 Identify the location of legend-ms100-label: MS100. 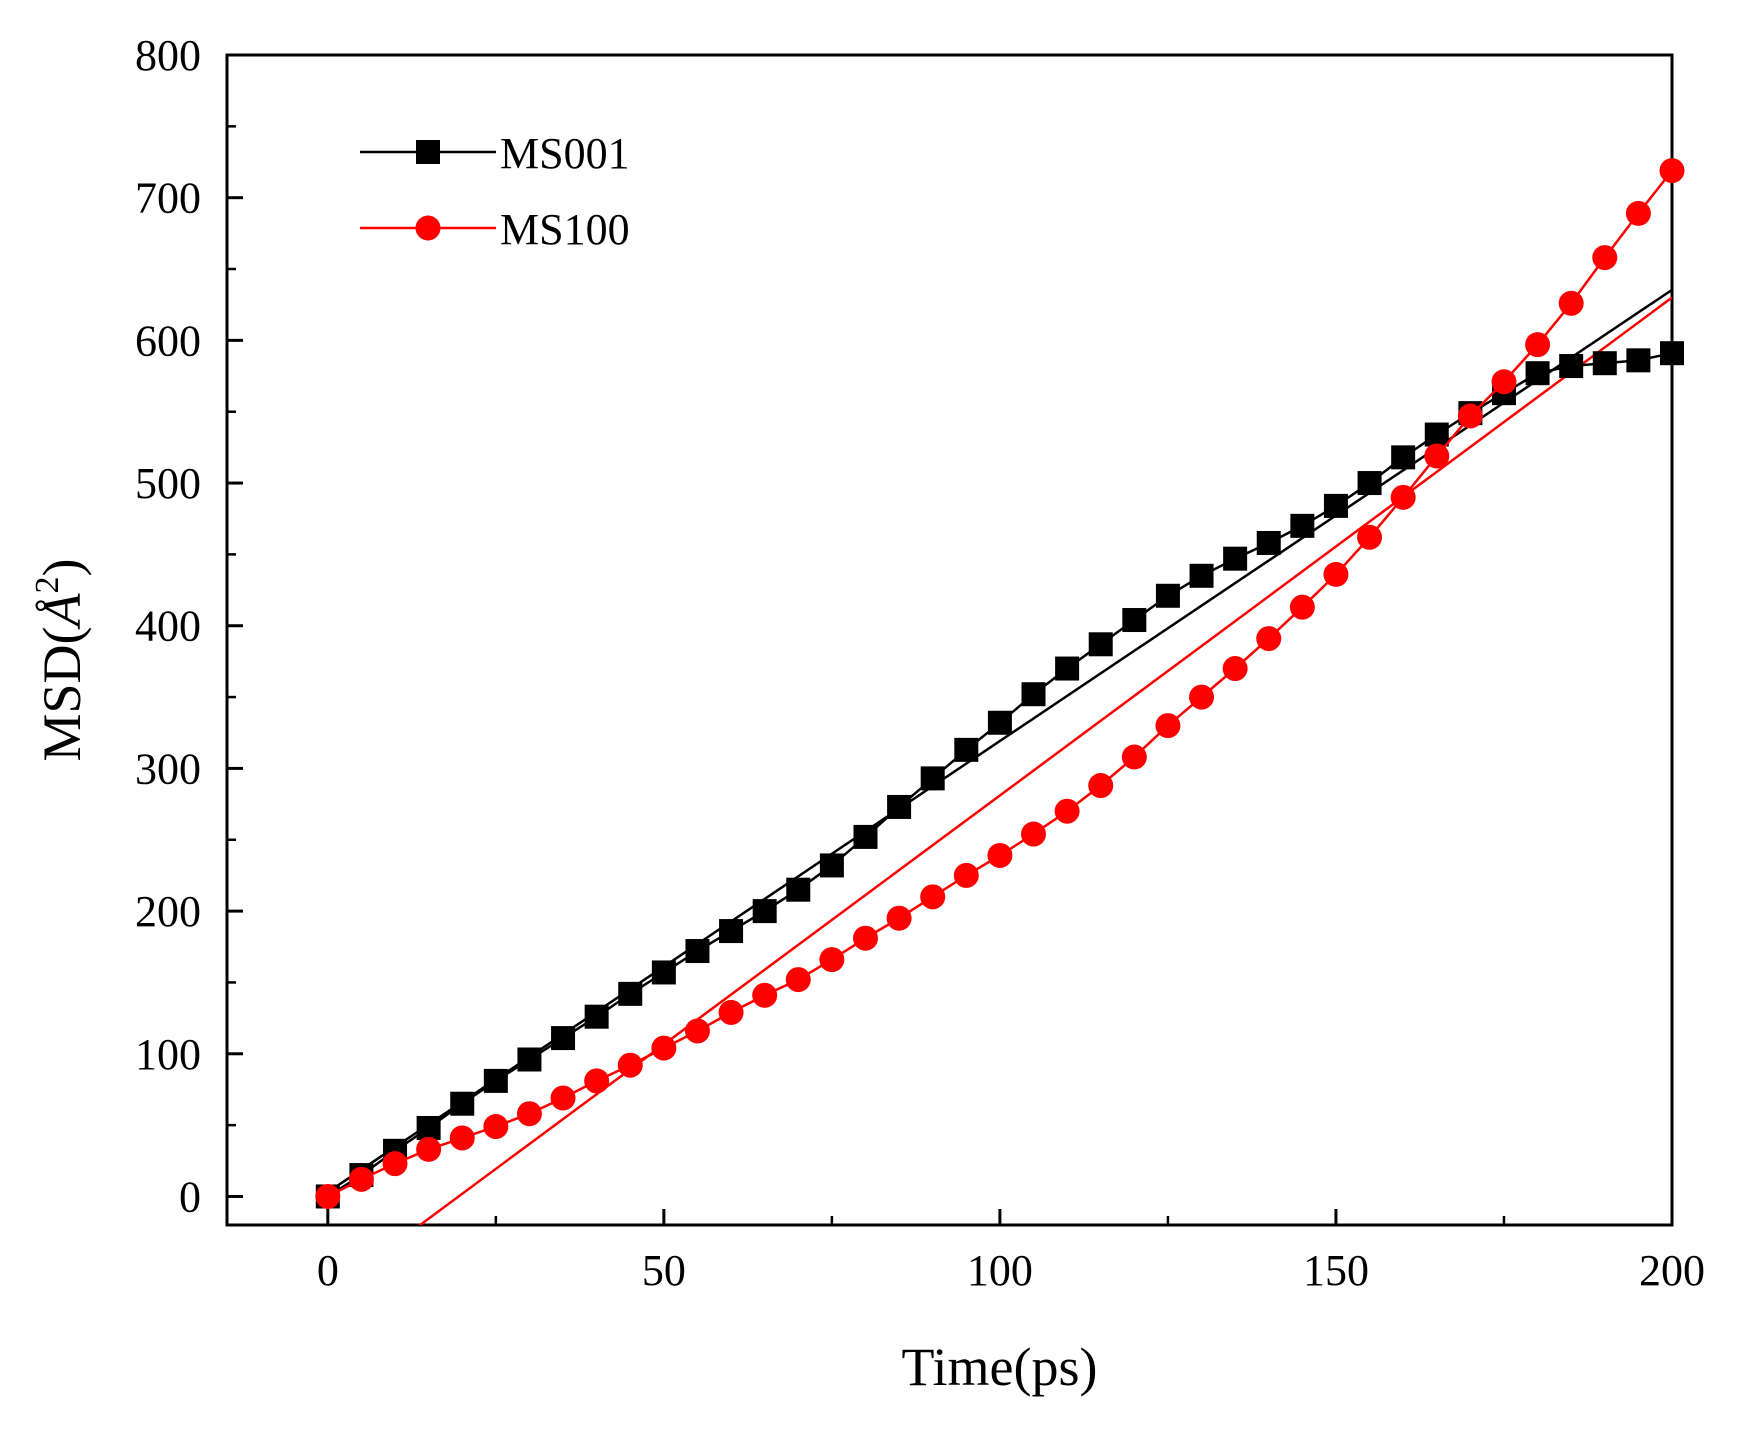
(565, 229).